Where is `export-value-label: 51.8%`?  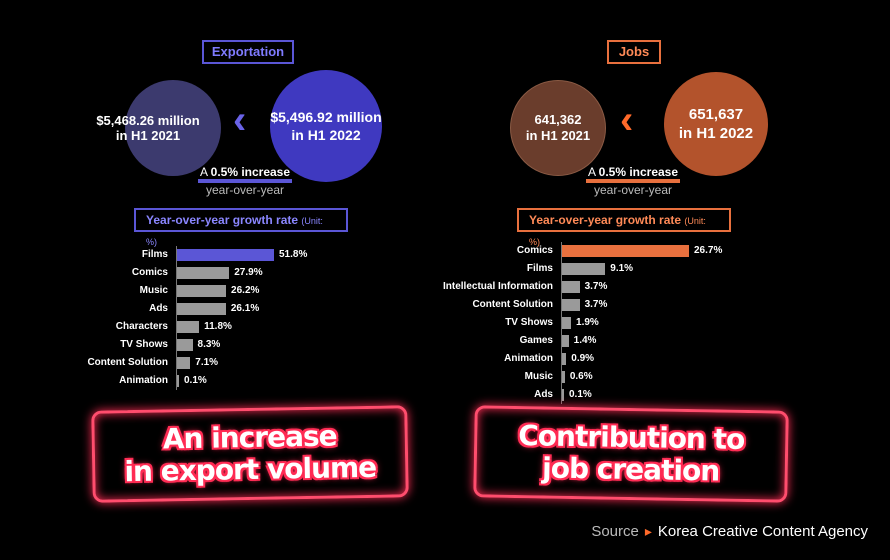
export-value-label: 51.8% is located at coordinates (293, 254).